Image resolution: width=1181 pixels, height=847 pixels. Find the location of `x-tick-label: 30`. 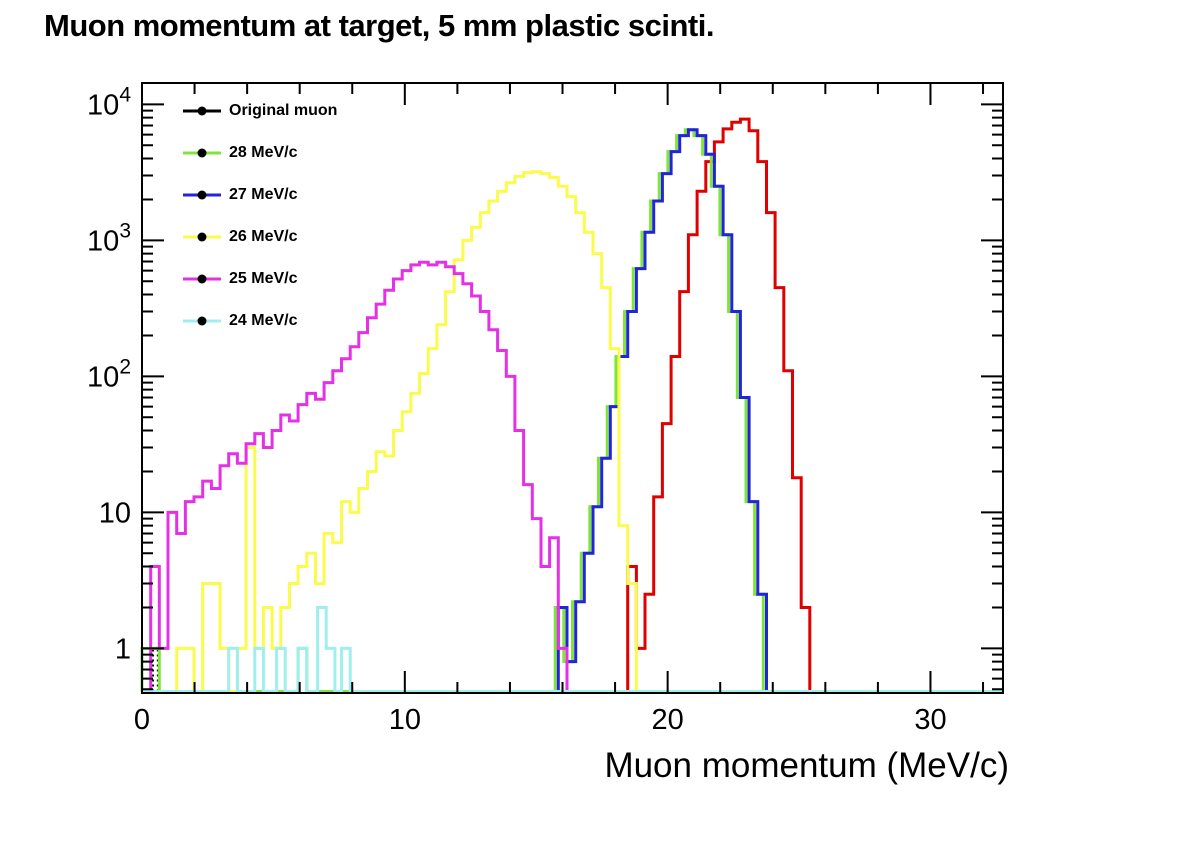

x-tick-label: 30 is located at coordinates (930, 720).